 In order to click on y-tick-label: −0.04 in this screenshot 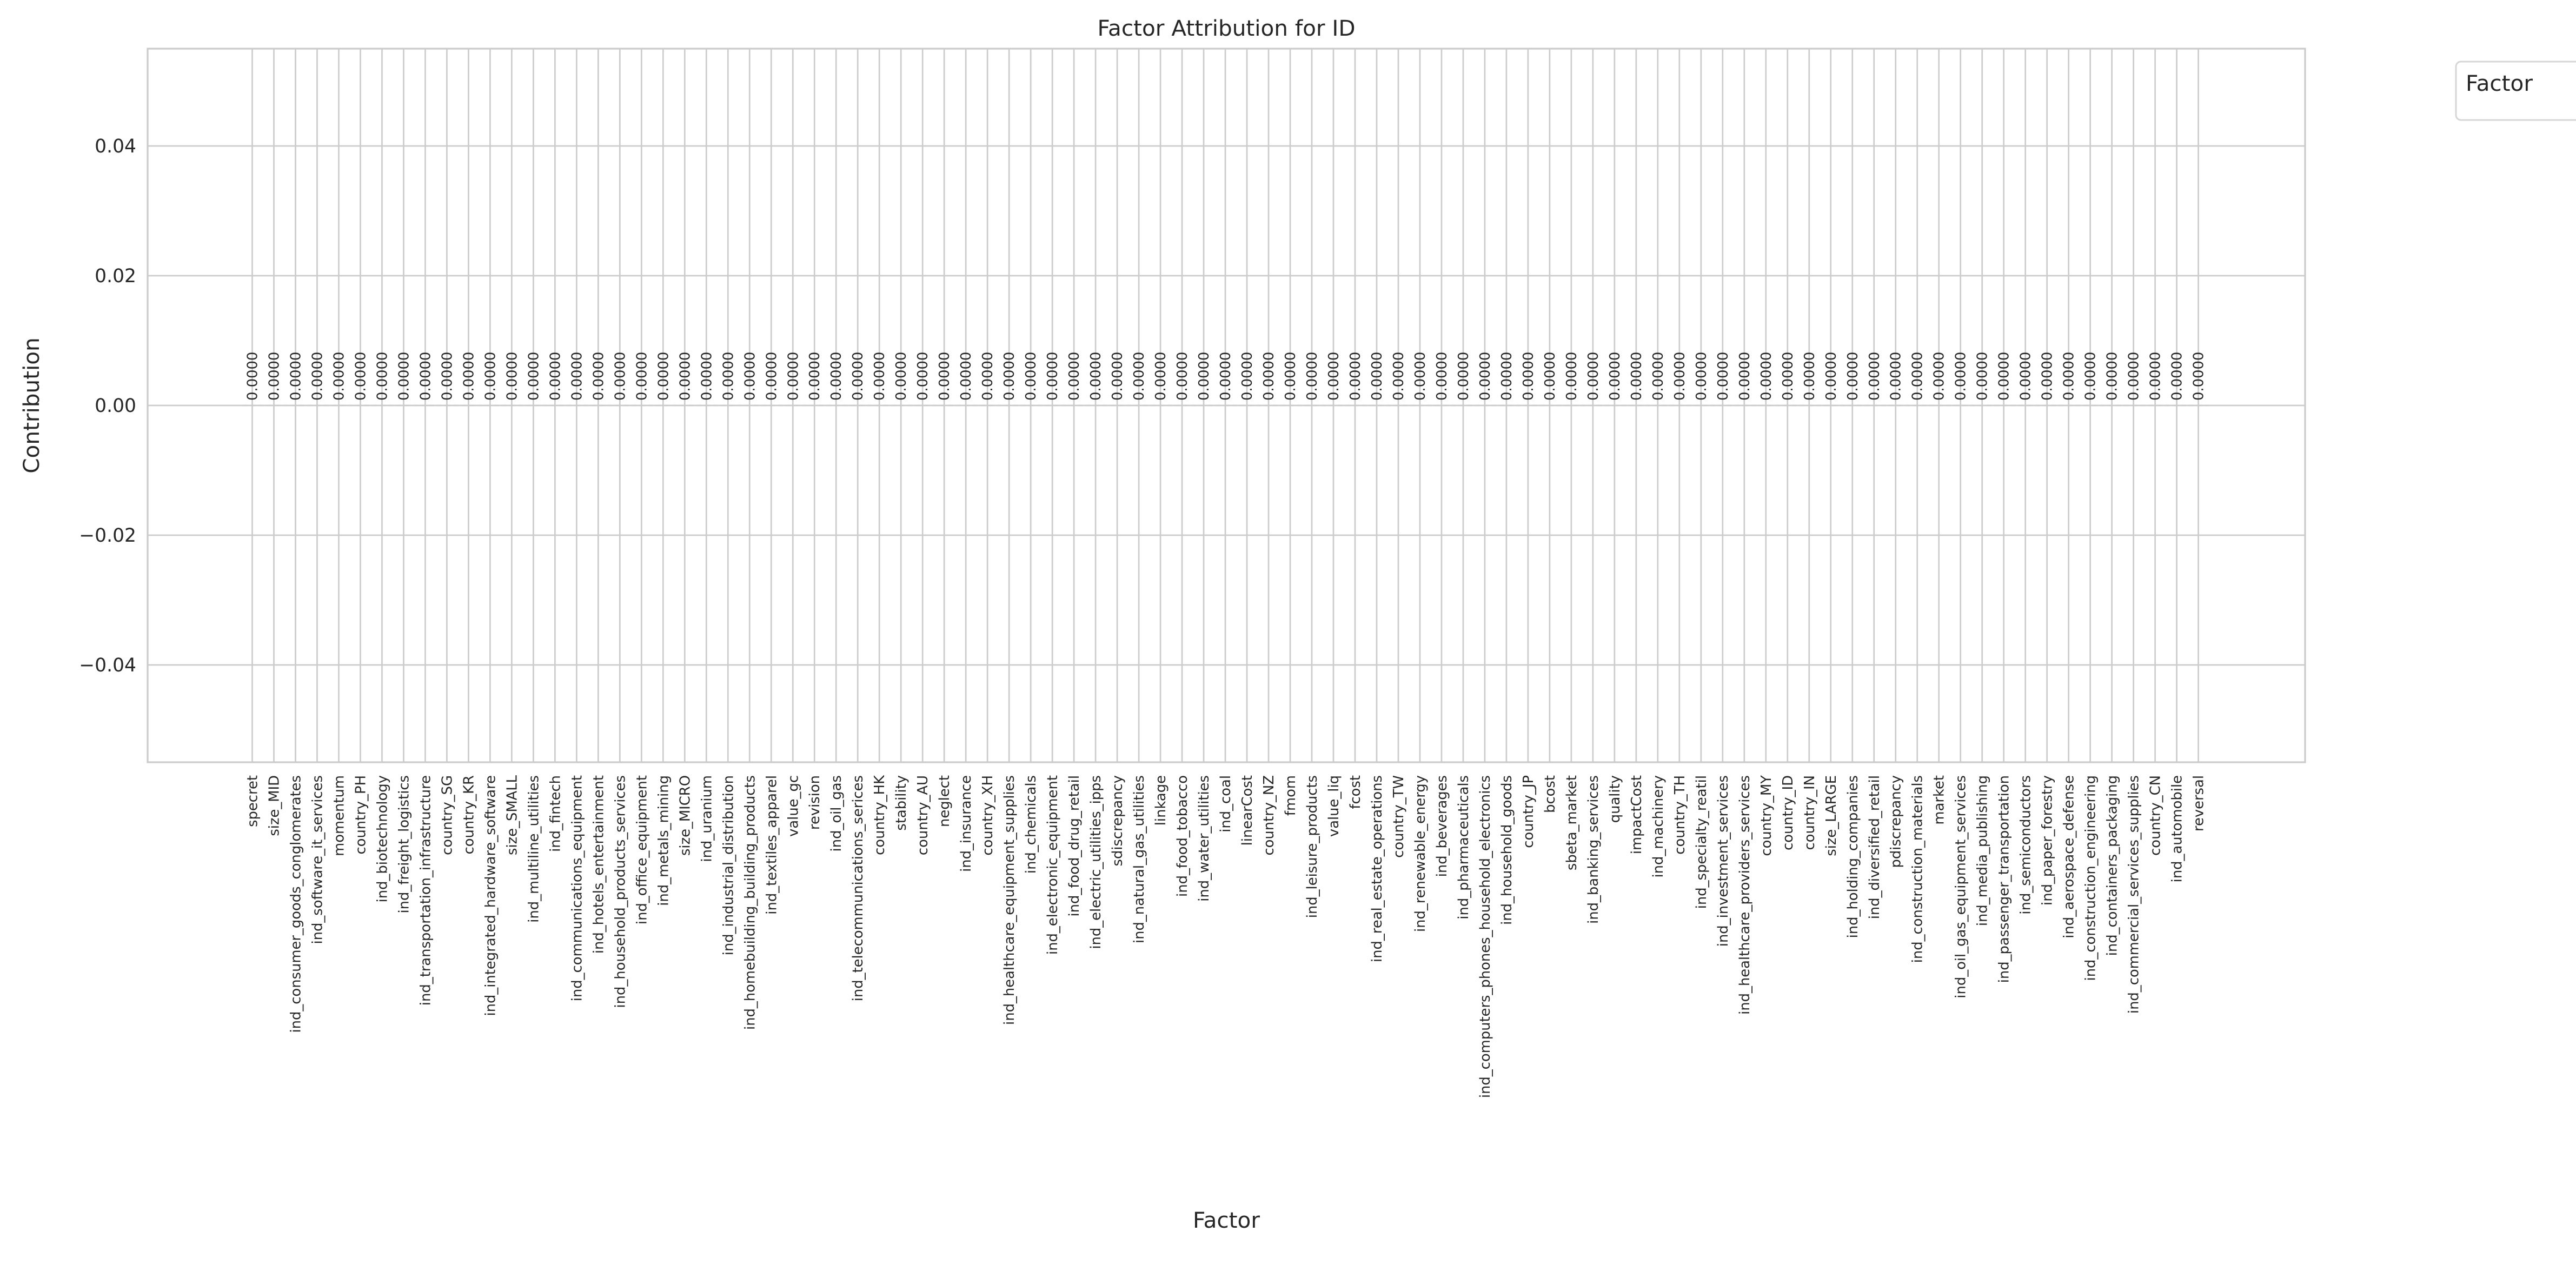, I will do `click(107, 665)`.